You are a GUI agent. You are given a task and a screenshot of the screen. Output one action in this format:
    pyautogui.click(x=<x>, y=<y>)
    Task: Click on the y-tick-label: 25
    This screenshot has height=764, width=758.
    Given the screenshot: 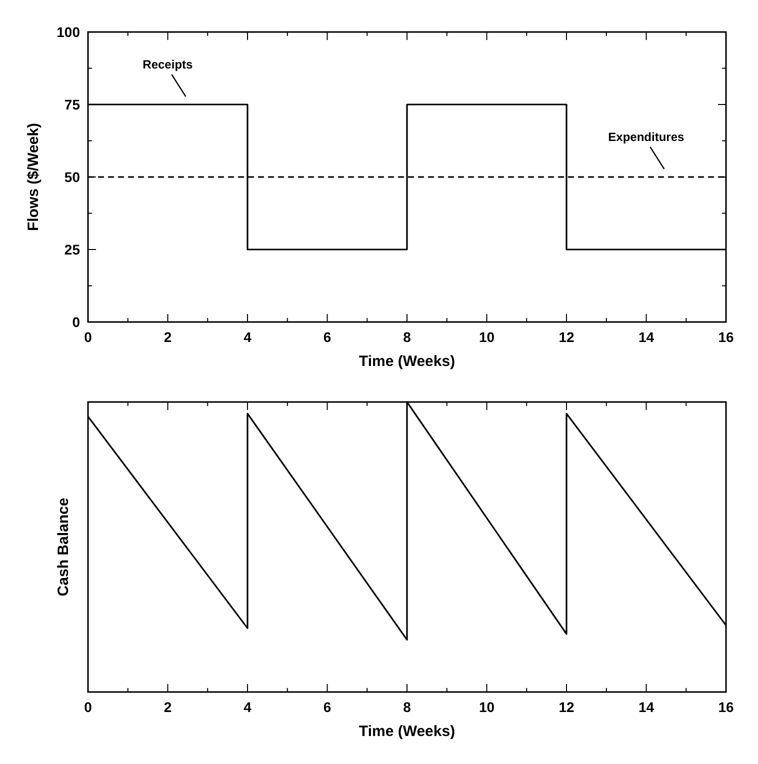 What is the action you would take?
    pyautogui.click(x=72, y=250)
    